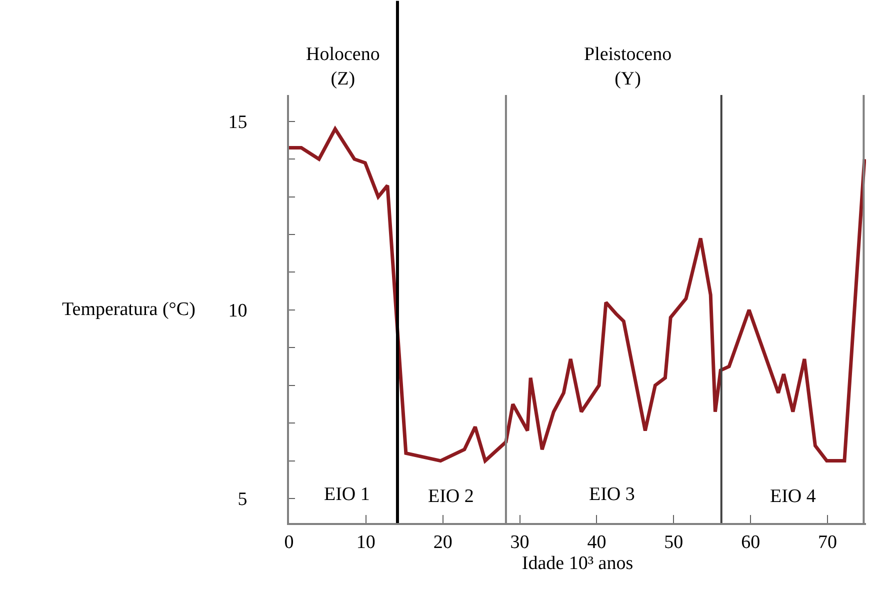 The height and width of the screenshot is (602, 870). I want to click on x-tick-label: 70, so click(828, 542).